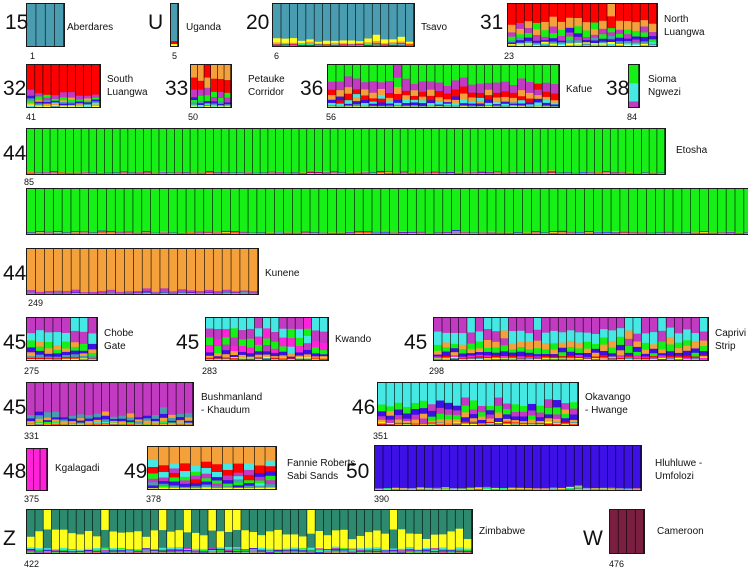  What do you see at coordinates (14, 88) in the screenshot?
I see `k-label: 32` at bounding box center [14, 88].